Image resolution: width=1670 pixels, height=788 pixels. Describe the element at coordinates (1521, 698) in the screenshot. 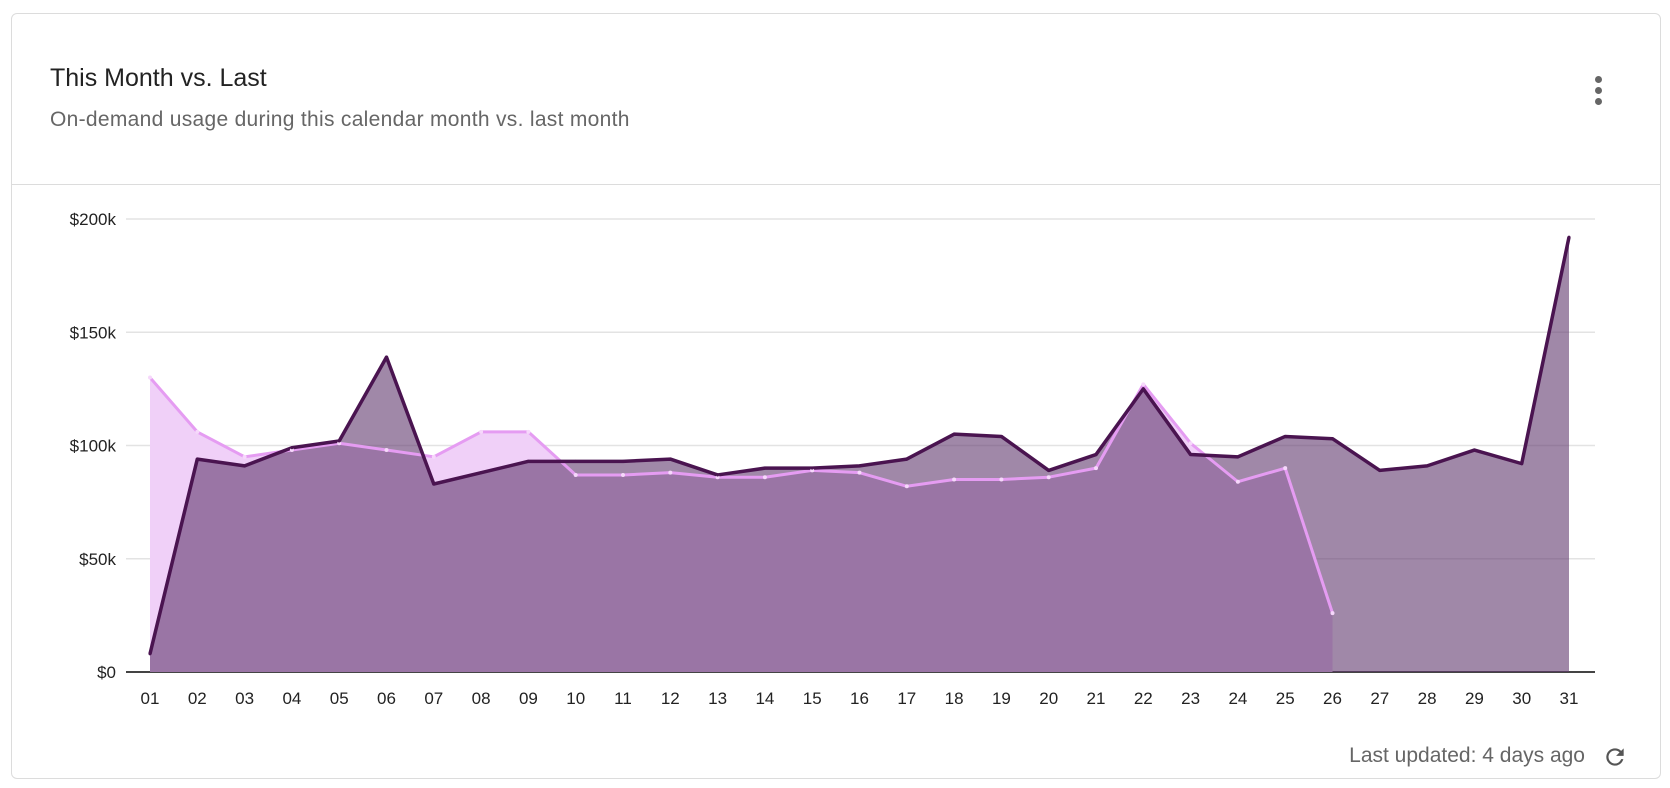

I see `x-tick-label: 30` at that location.